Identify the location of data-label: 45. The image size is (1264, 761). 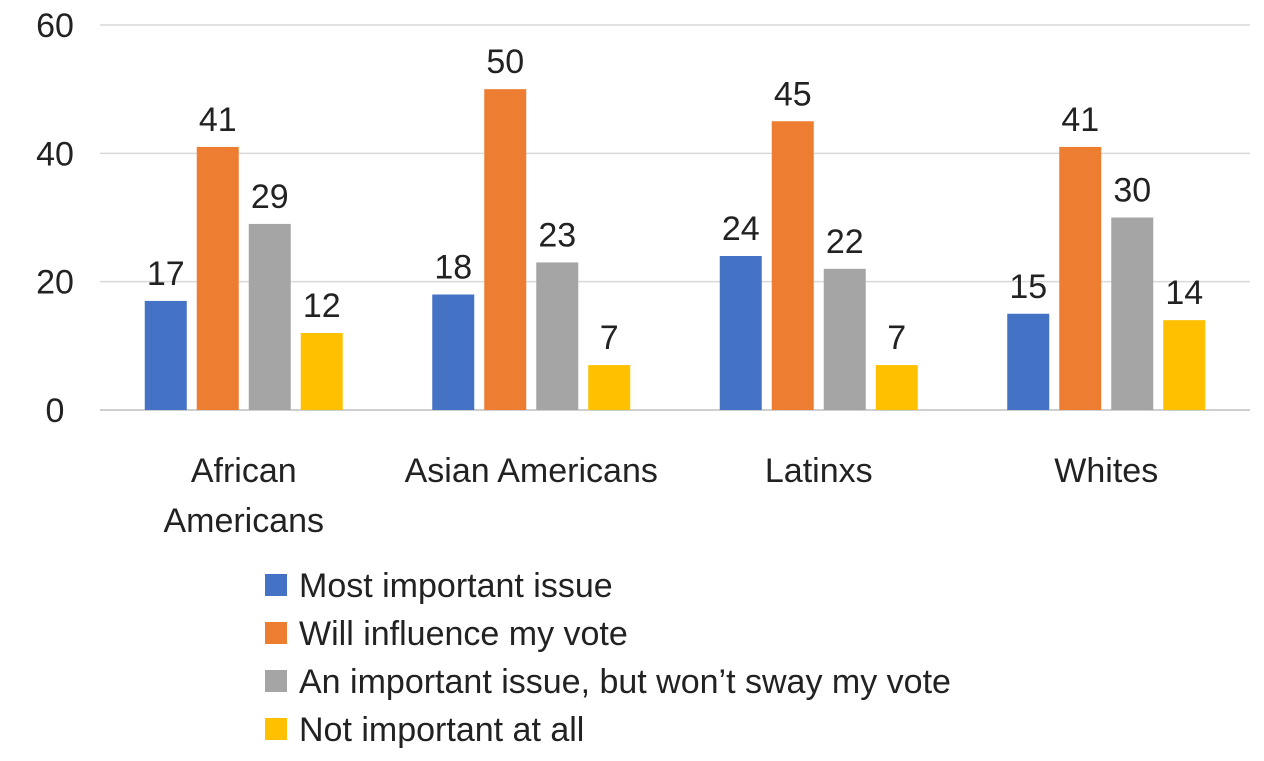
(793, 94).